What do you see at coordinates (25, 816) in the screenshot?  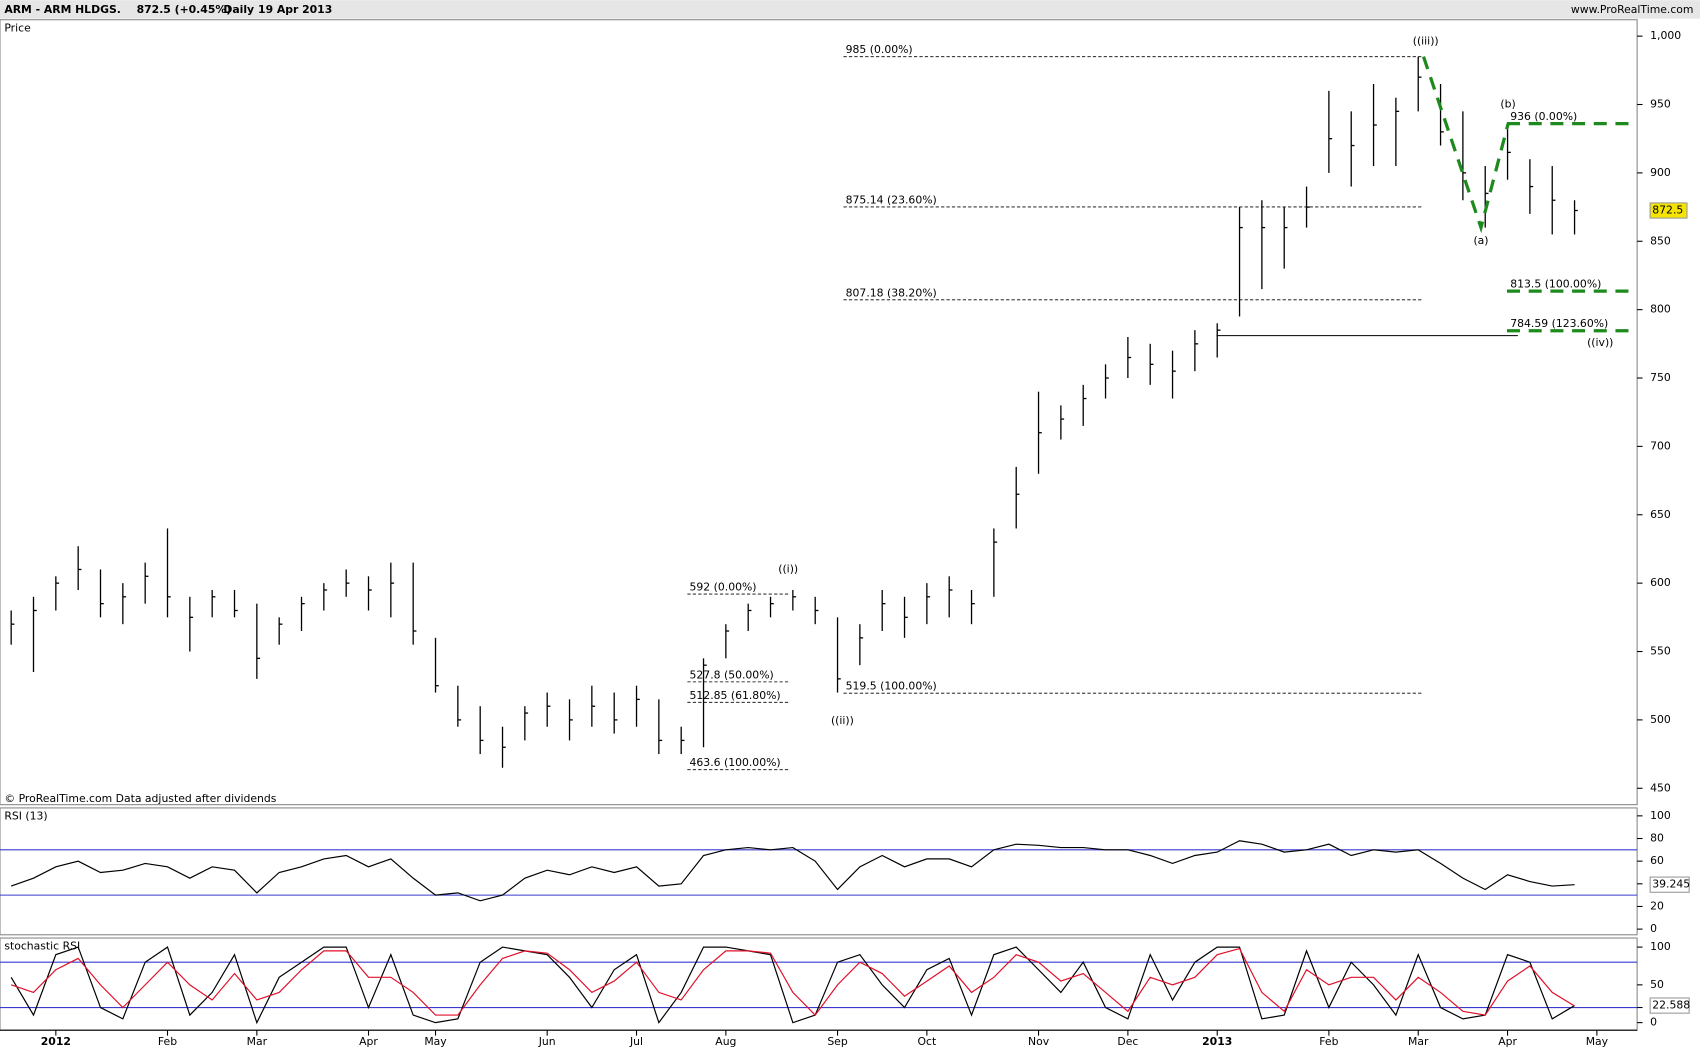 I see `panel-title: RSI (13)` at bounding box center [25, 816].